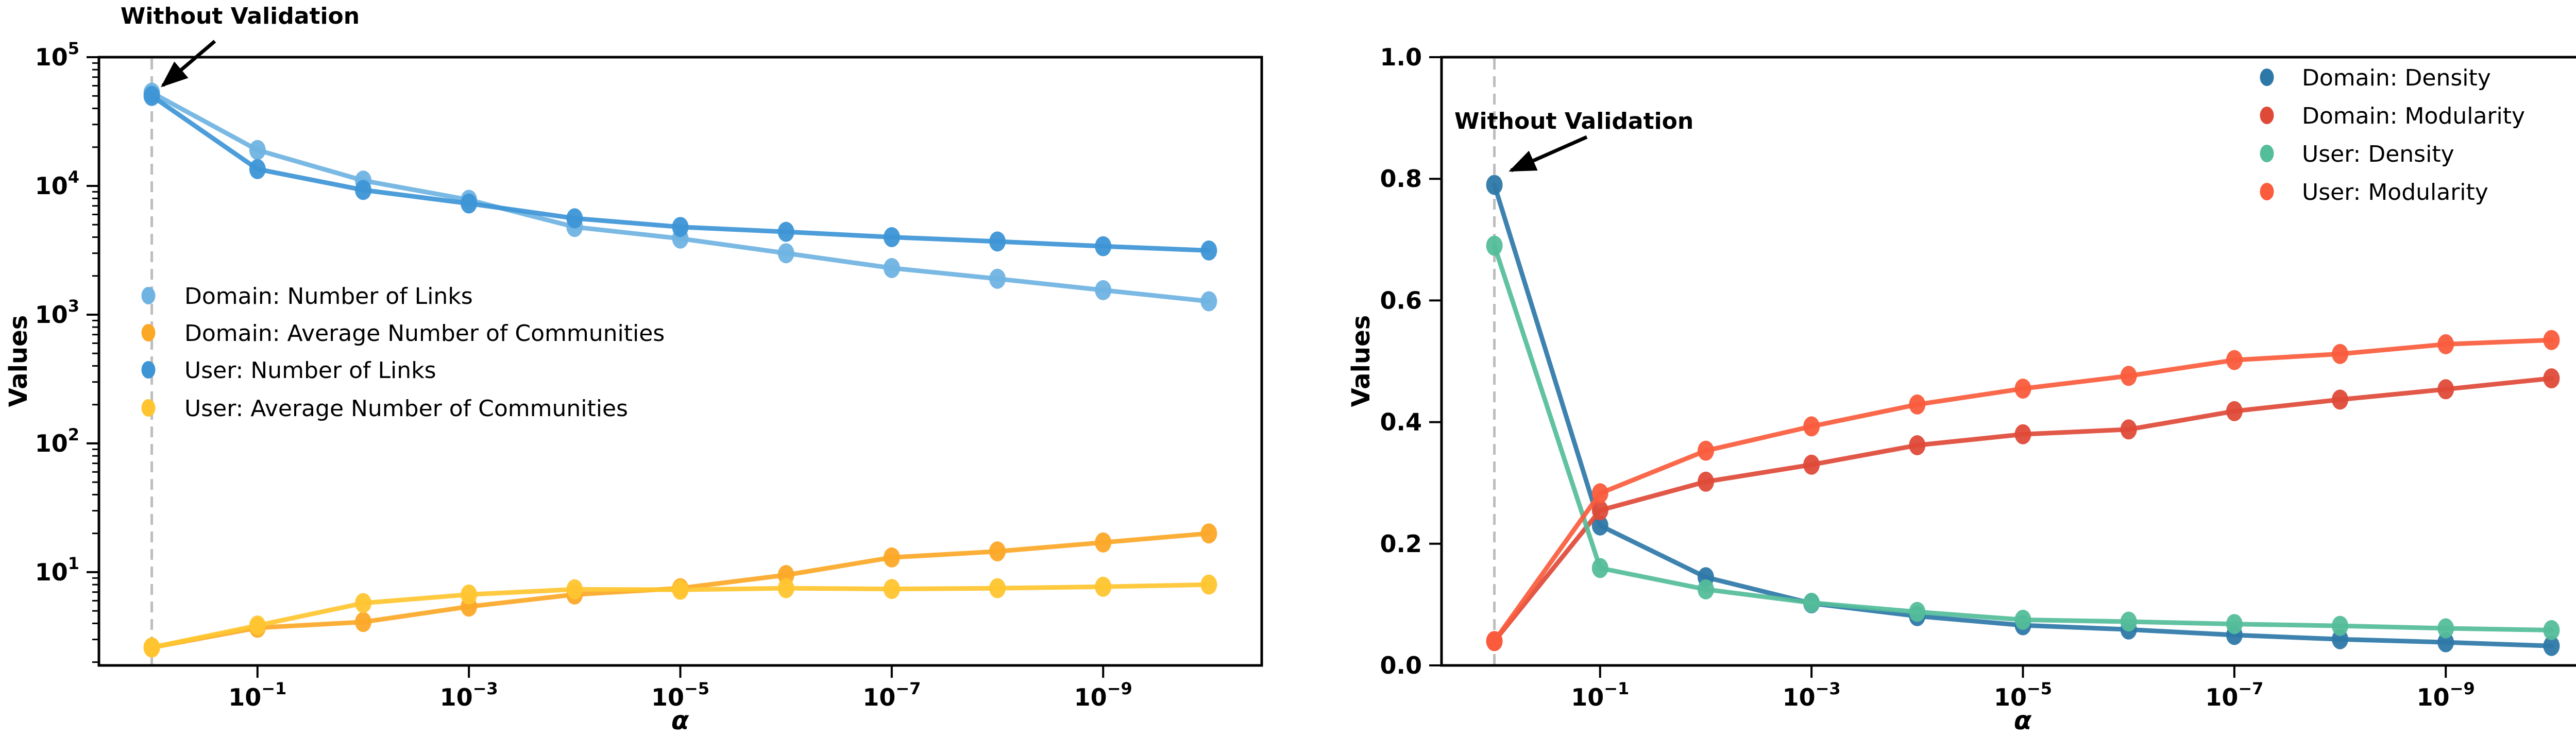 This screenshot has height=737, width=2576. What do you see at coordinates (57, 441) in the screenshot?
I see `y-tick-label: 10²` at bounding box center [57, 441].